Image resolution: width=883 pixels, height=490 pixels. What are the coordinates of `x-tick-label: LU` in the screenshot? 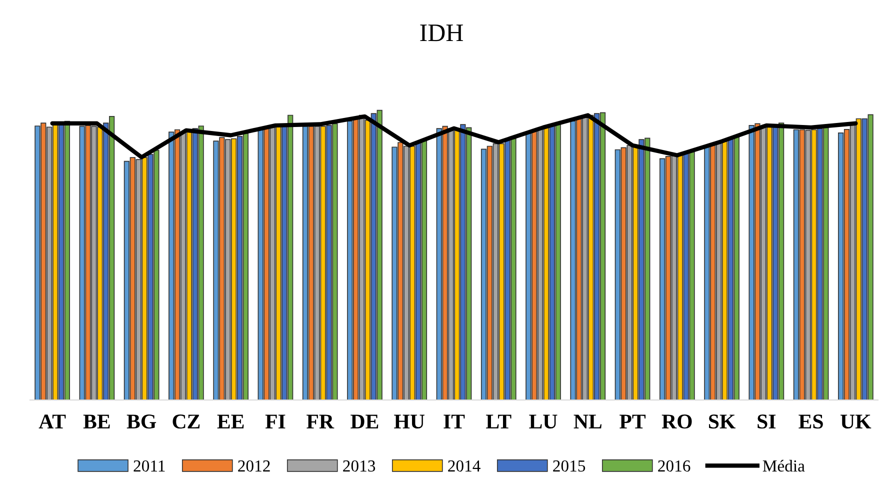 It's located at (543, 421).